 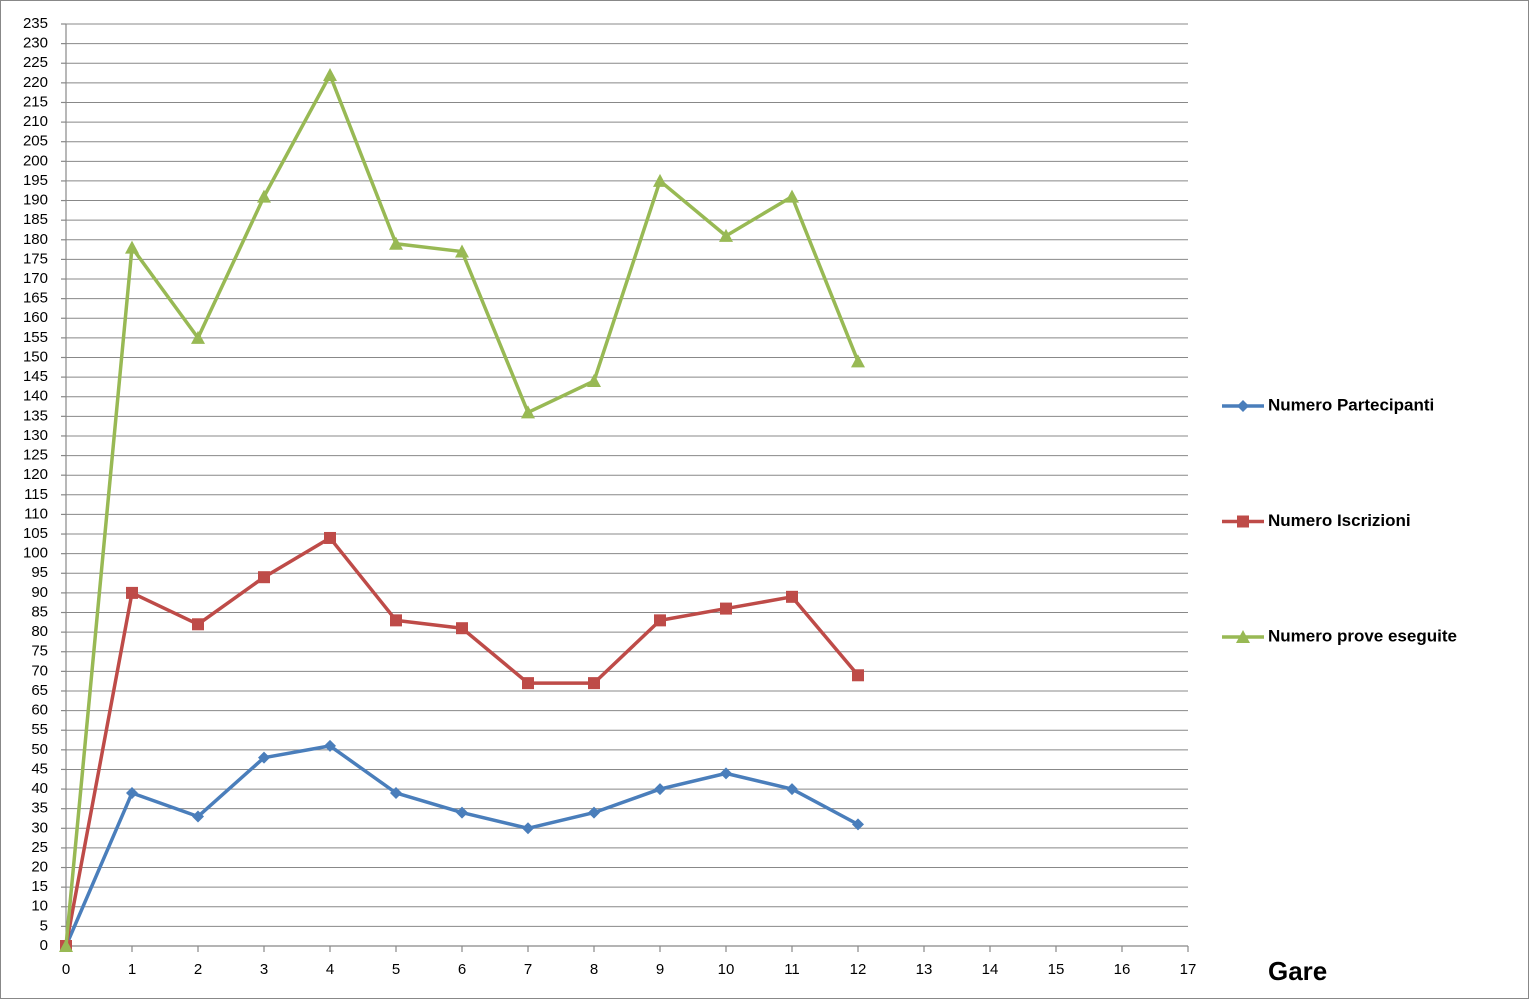 I want to click on x-tick-label: 8, so click(x=594, y=969).